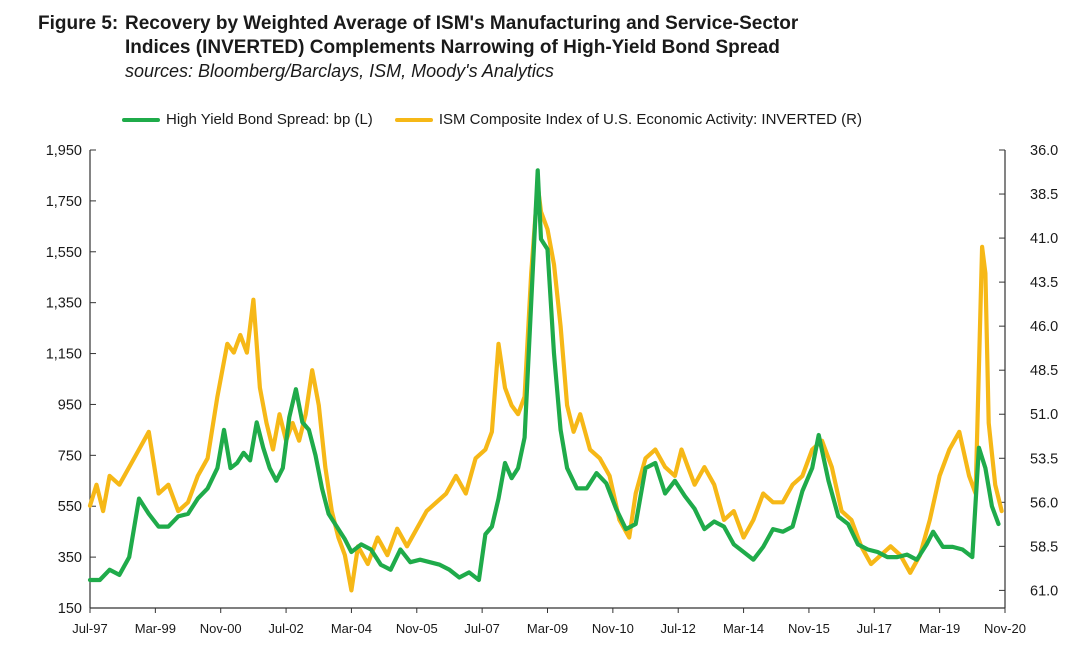 Image resolution: width=1080 pixels, height=669 pixels. What do you see at coordinates (285, 628) in the screenshot?
I see `x-axis-tick-label: Jul-02` at bounding box center [285, 628].